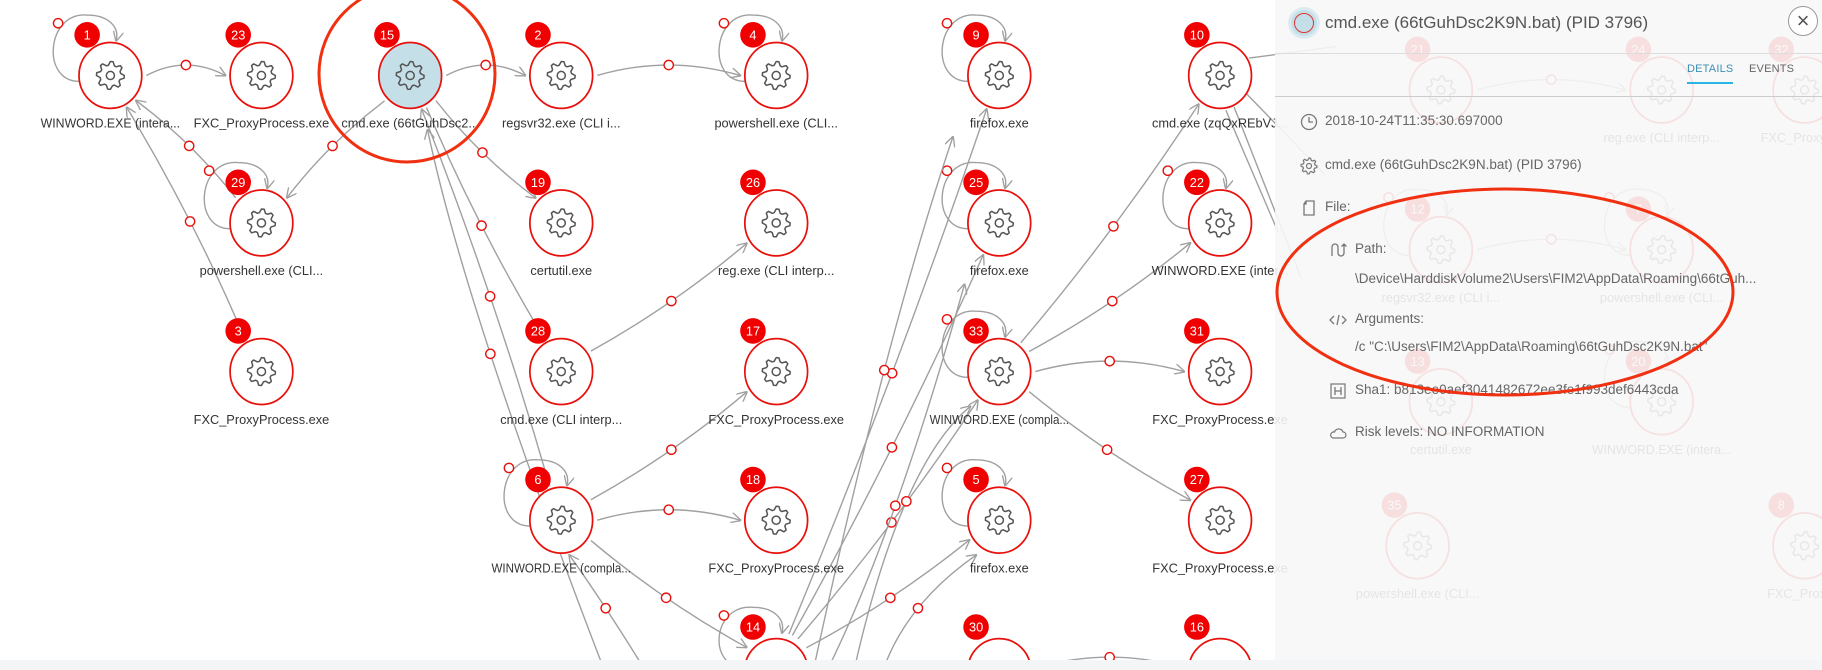 The height and width of the screenshot is (670, 1822). I want to click on process-node: 5 firefox.exe, so click(997, 521).